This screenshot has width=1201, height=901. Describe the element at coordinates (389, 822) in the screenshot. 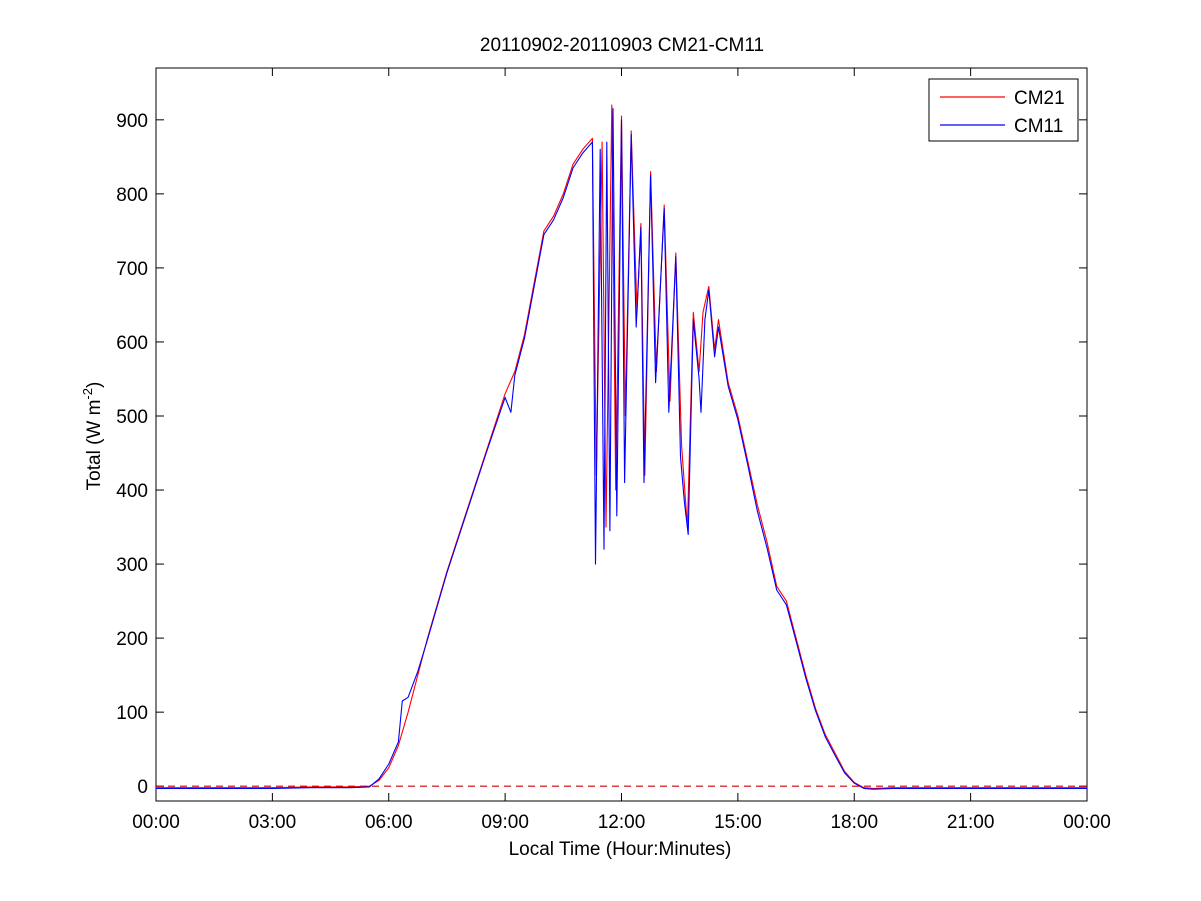

I see `x-tick-label: 06:00` at that location.